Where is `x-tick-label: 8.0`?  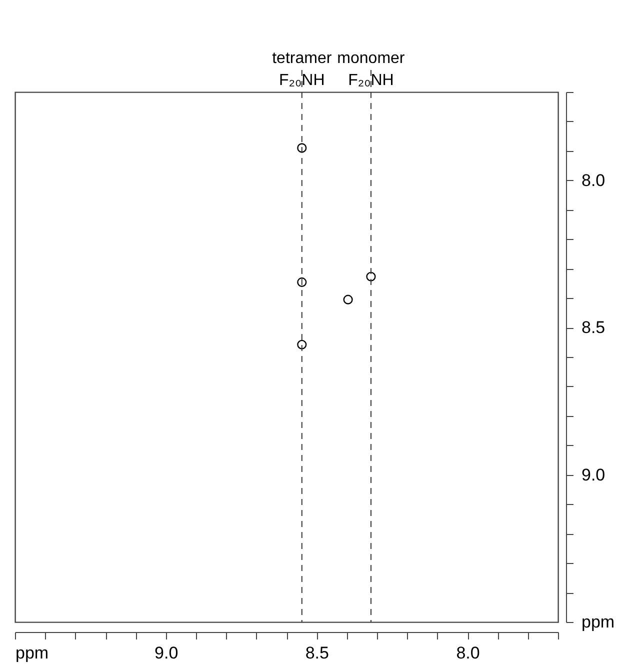
x-tick-label: 8.0 is located at coordinates (468, 653).